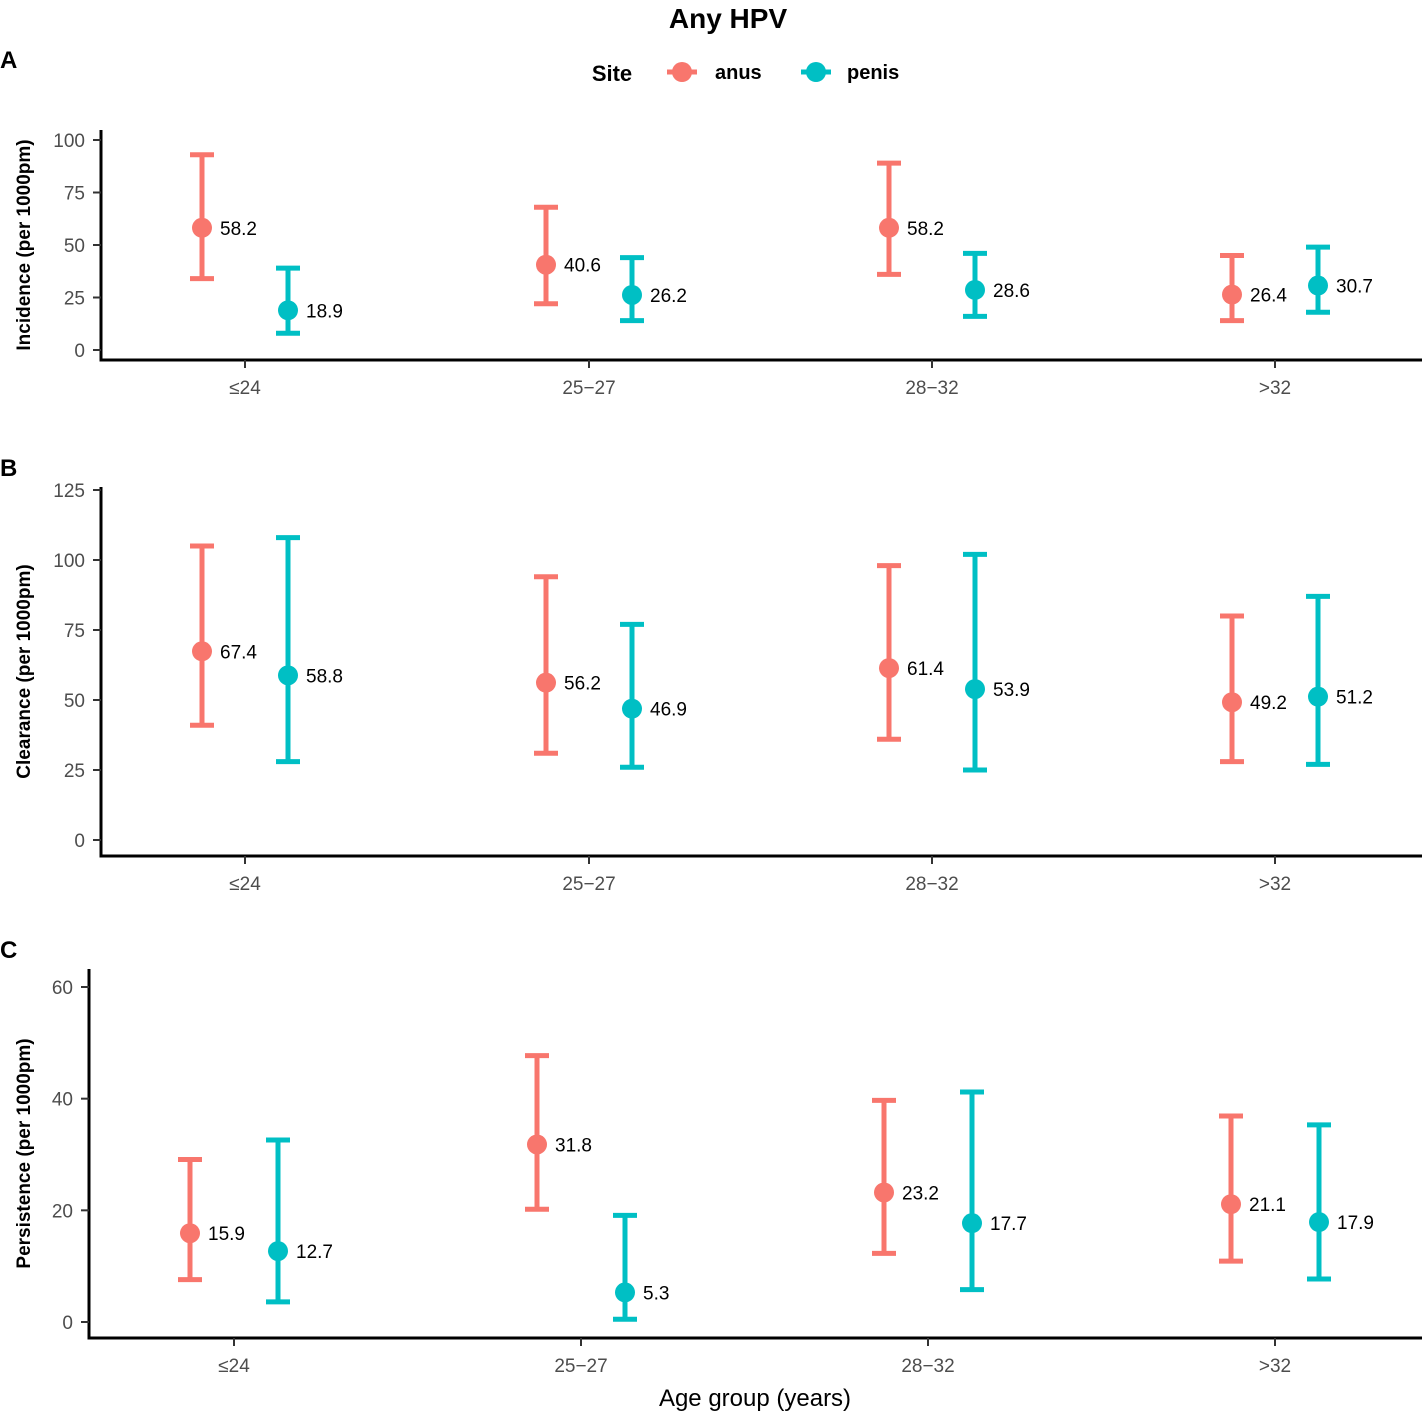  I want to click on errorbar-penis: 28.6, so click(996, 284).